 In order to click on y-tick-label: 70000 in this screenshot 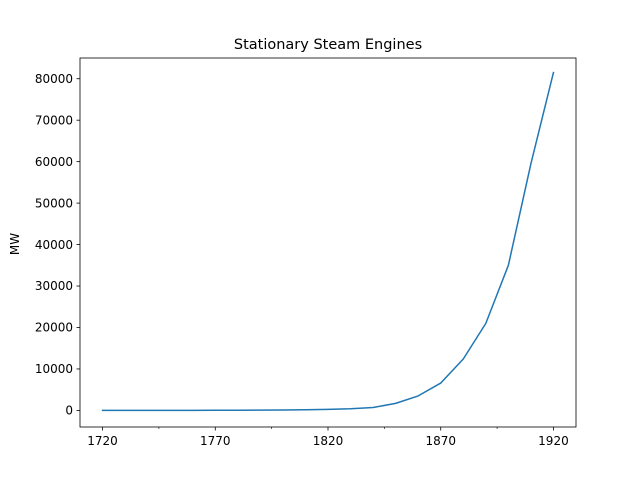, I will do `click(54, 120)`.